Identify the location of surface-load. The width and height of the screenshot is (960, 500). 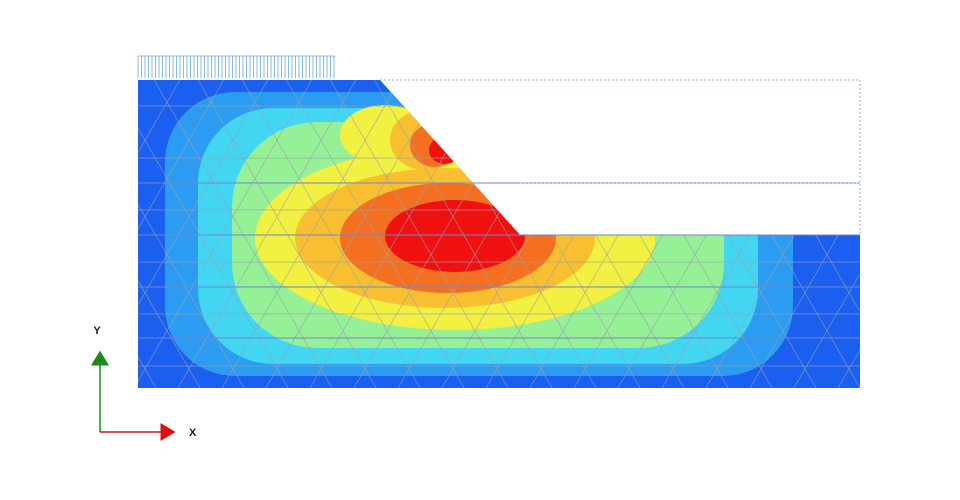
(236, 66).